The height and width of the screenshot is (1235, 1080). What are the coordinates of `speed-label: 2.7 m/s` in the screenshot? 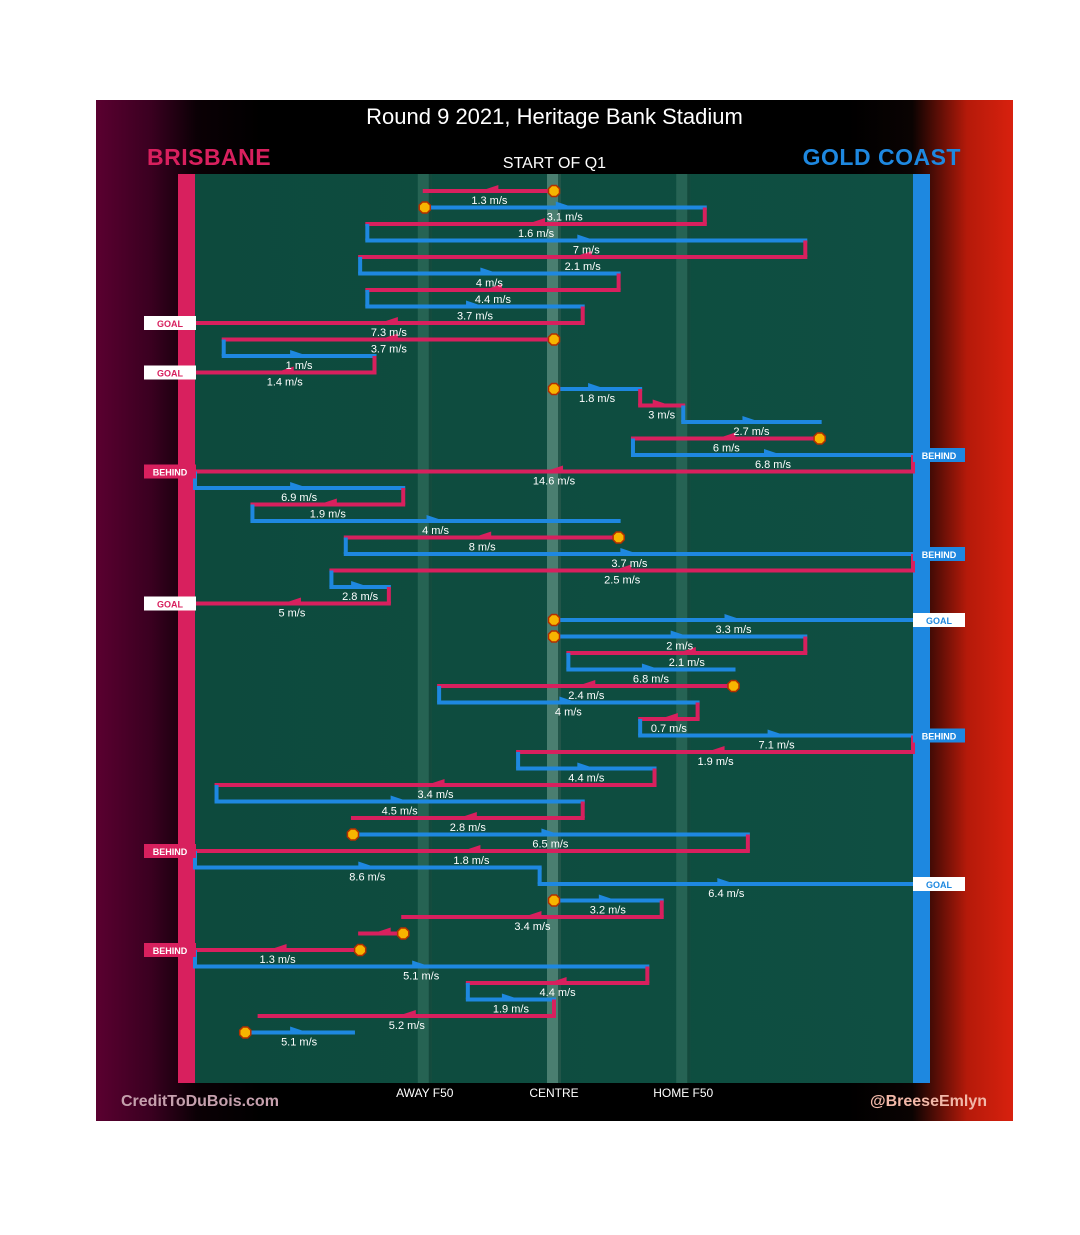 It's located at (751, 432).